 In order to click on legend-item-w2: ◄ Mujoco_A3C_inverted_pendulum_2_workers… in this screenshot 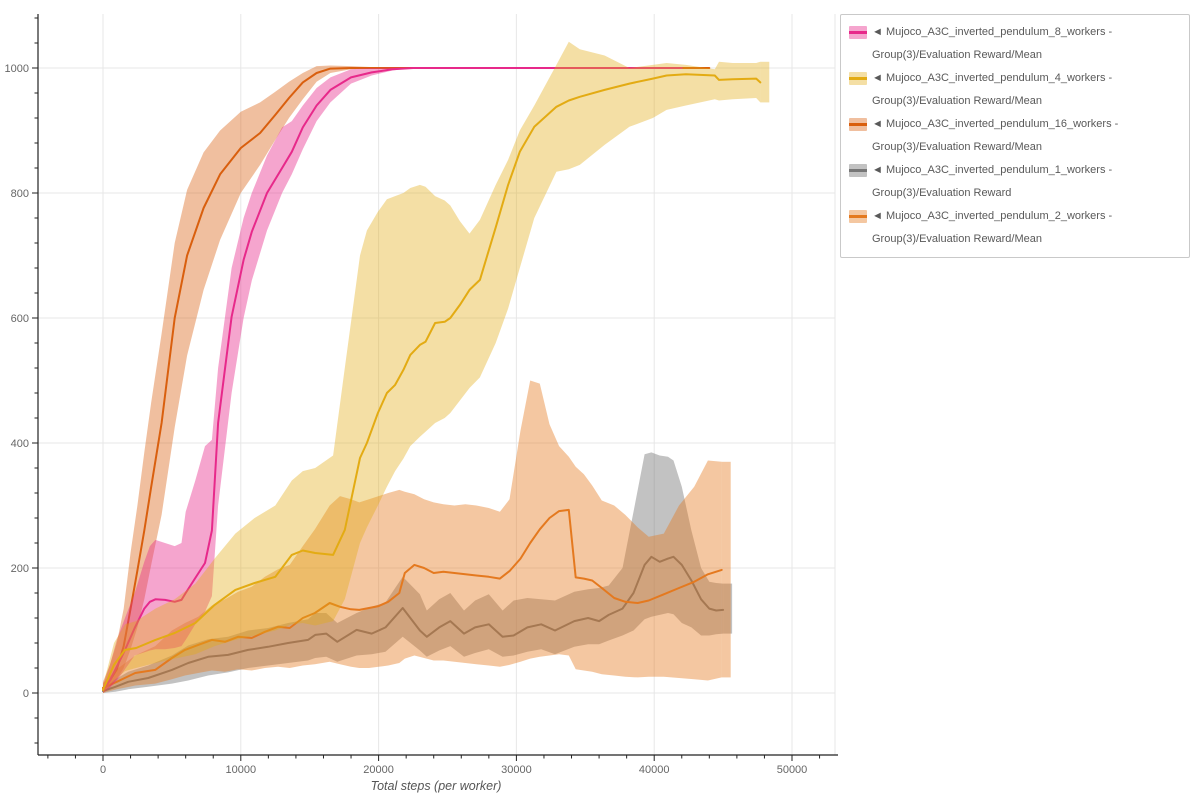, I will do `click(1015, 228)`.